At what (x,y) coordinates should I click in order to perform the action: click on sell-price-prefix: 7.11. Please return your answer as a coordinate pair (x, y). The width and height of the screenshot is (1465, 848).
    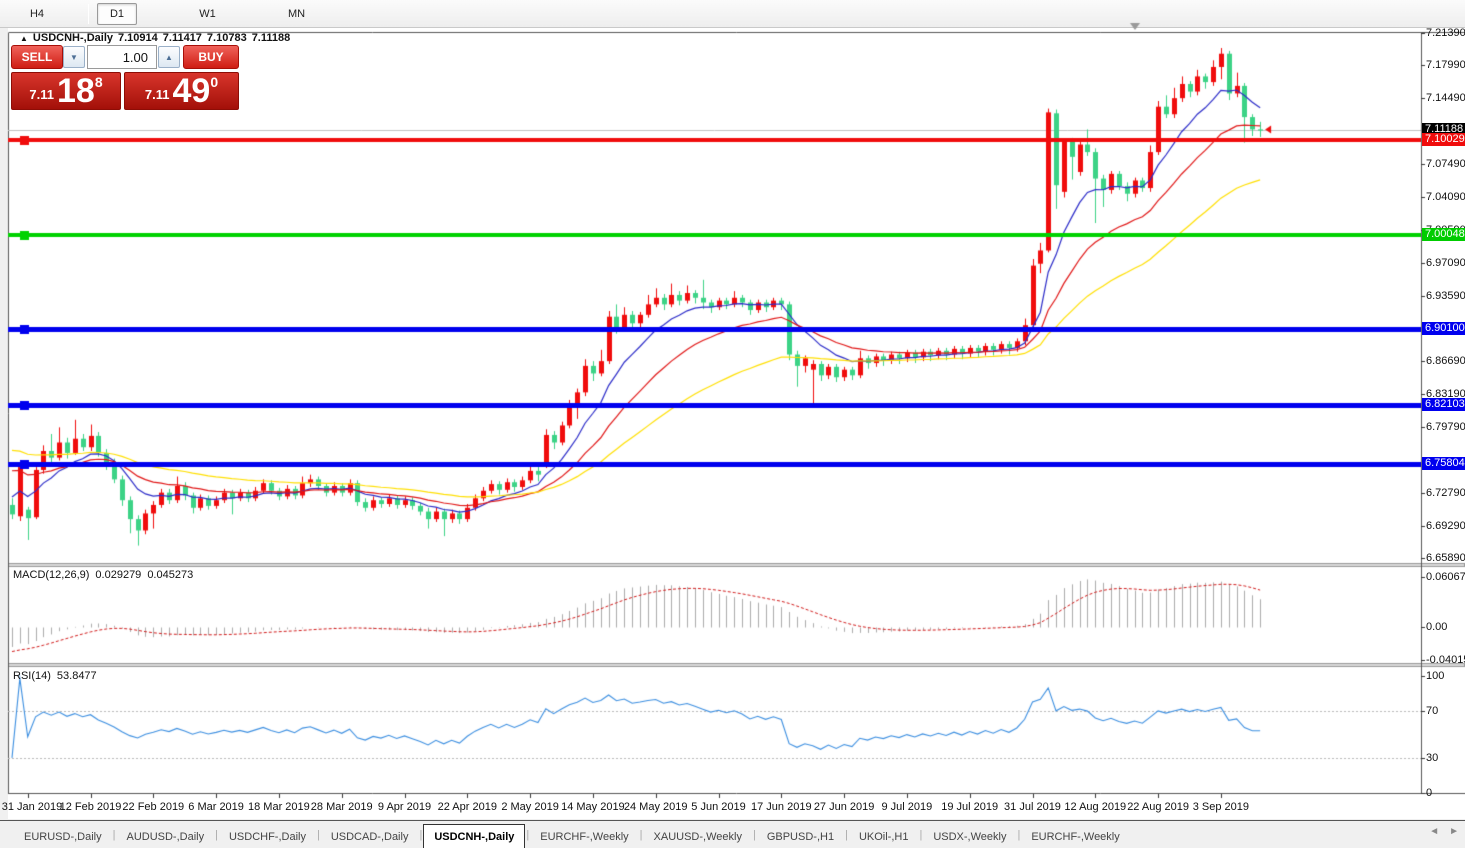
    Looking at the image, I should click on (41, 94).